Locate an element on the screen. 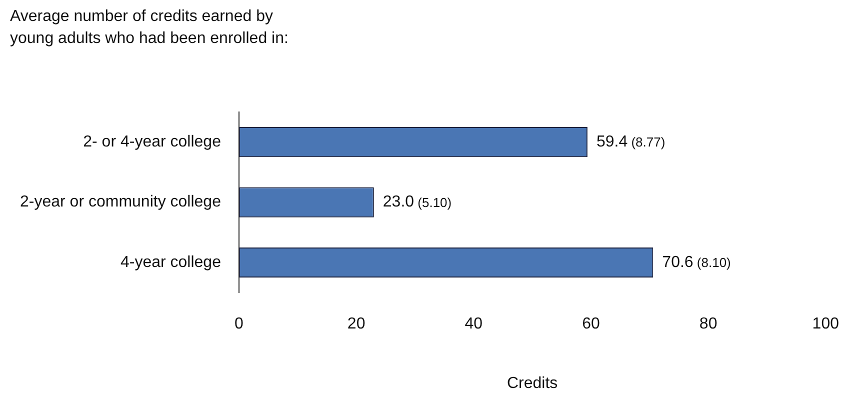  y-tick-label: 4-year college is located at coordinates (171, 262).